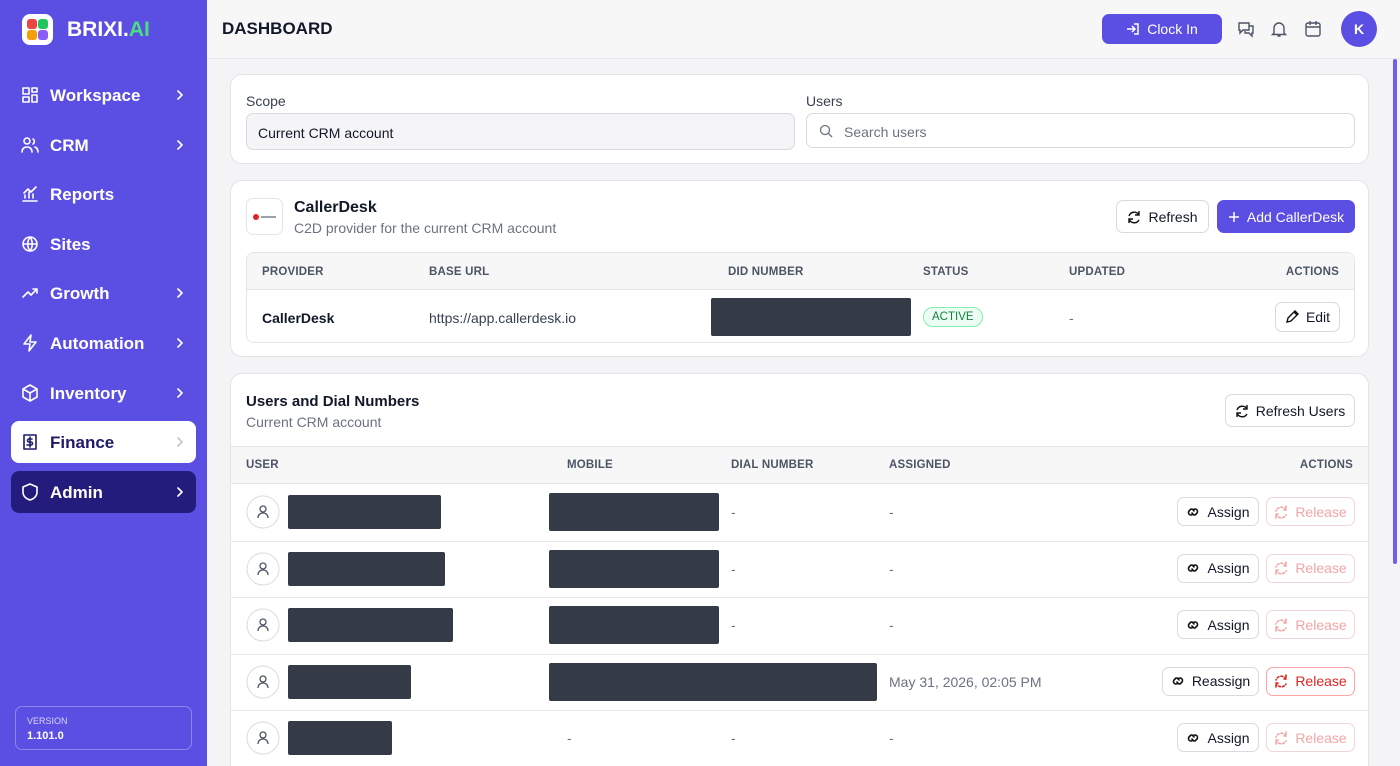 This screenshot has width=1400, height=766. What do you see at coordinates (103, 728) in the screenshot?
I see `version-box: VERSION 1.101.0` at bounding box center [103, 728].